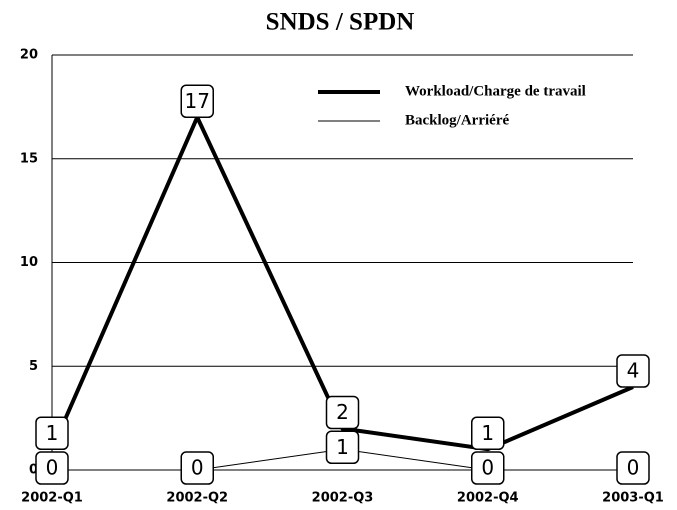  I want to click on y-tick-label: 15, so click(29, 158).